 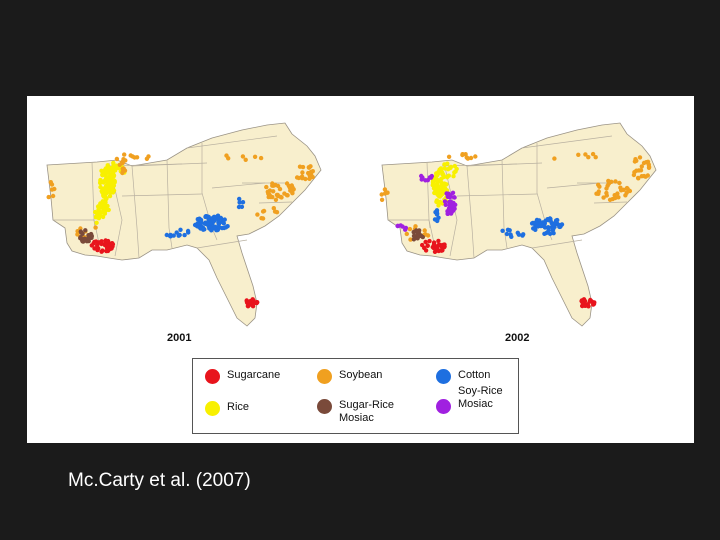 What do you see at coordinates (254, 375) in the screenshot?
I see `legend-label-sugarcane: Sugarcane` at bounding box center [254, 375].